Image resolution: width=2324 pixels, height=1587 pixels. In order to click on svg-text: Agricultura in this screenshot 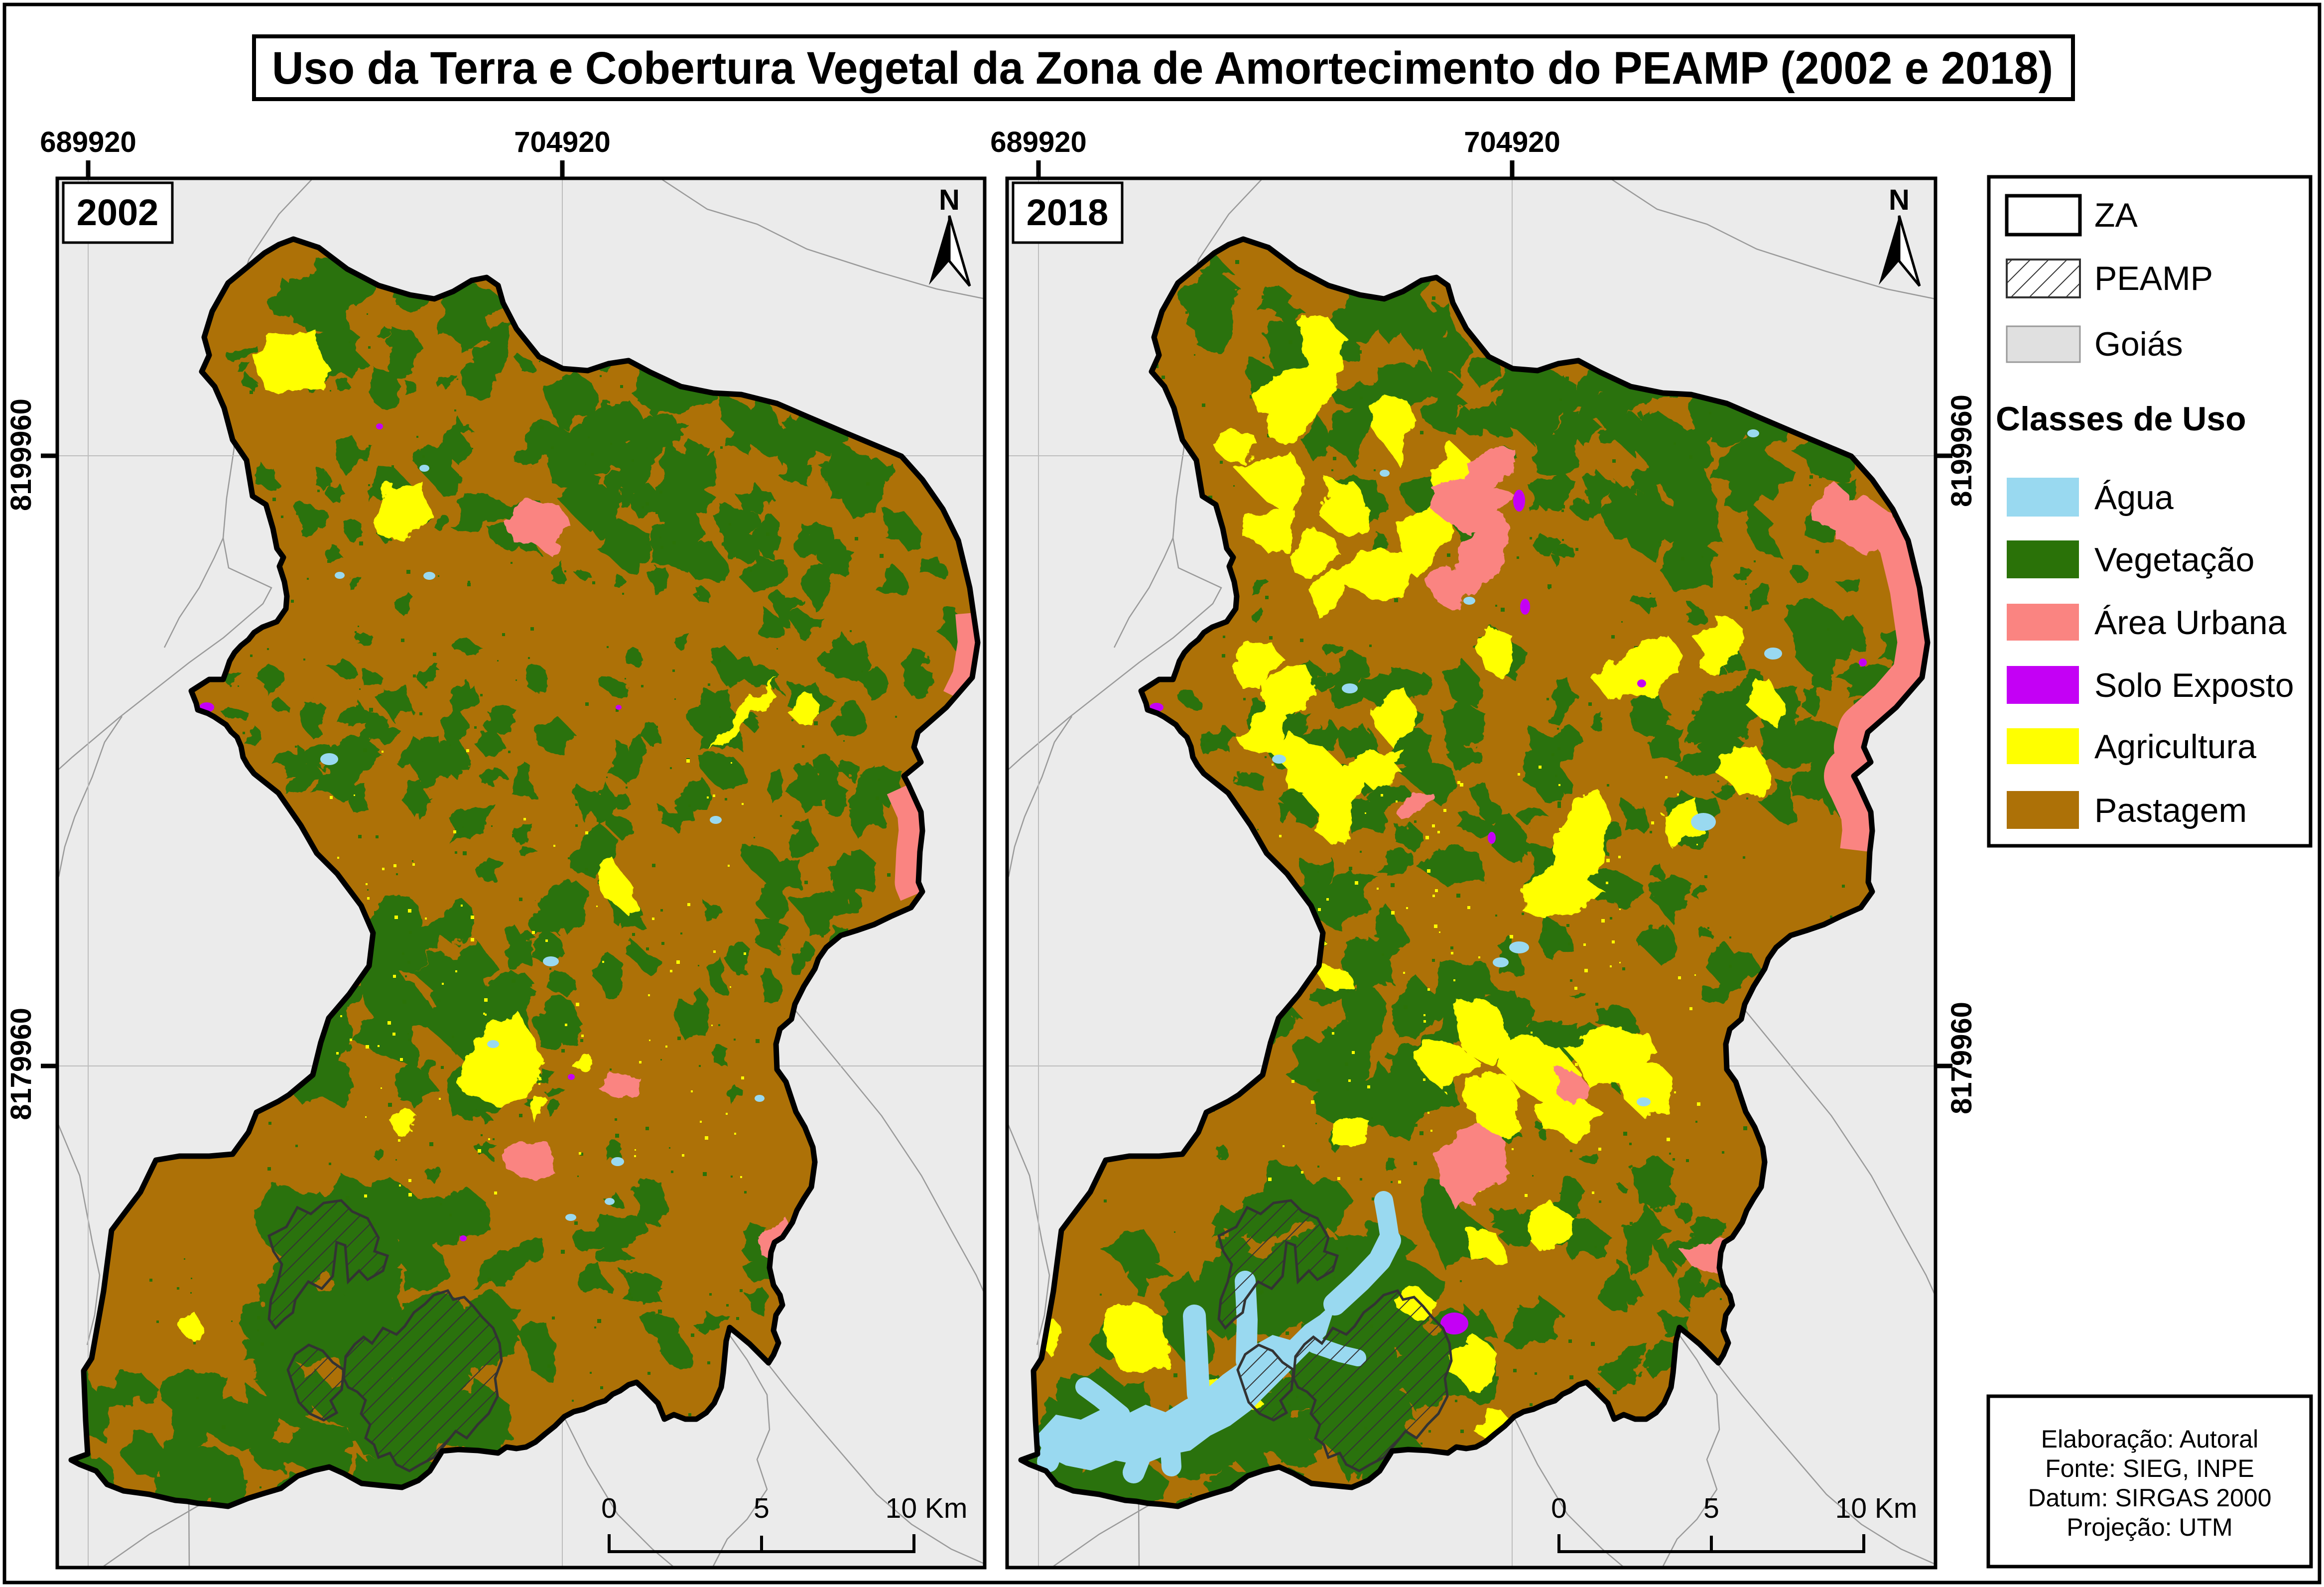, I will do `click(2175, 747)`.